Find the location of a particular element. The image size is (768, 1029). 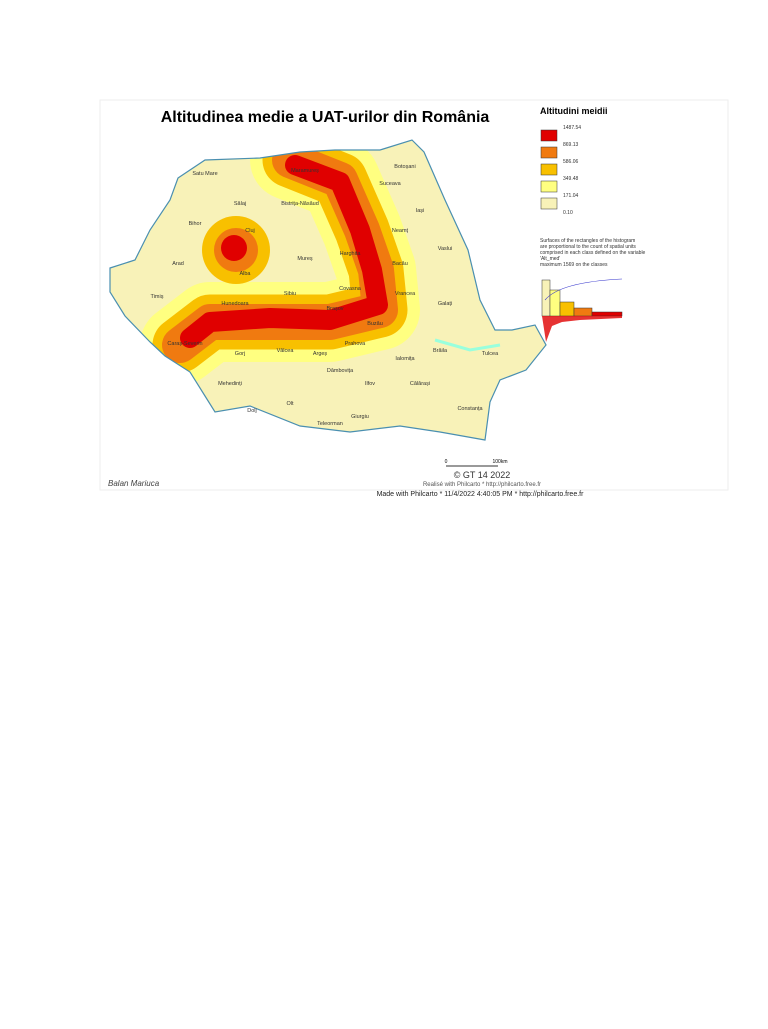

county-label: Mureș is located at coordinates (305, 259).